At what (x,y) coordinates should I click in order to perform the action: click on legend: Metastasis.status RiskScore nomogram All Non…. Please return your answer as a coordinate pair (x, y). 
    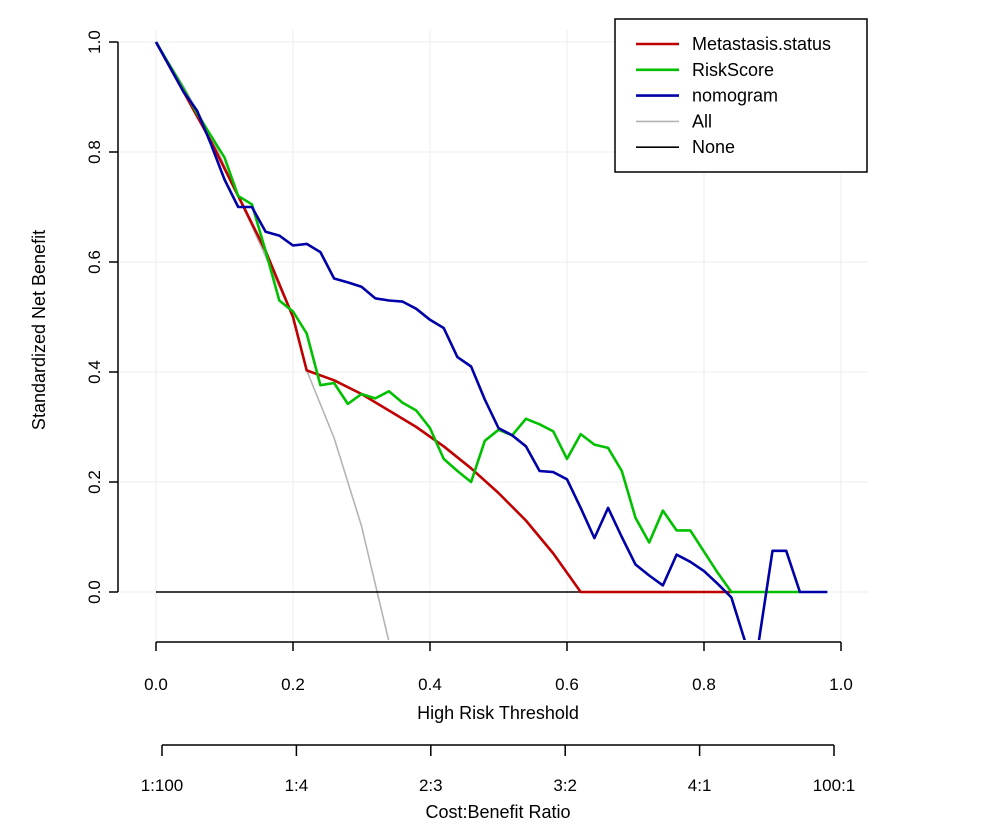
    Looking at the image, I should click on (741, 95).